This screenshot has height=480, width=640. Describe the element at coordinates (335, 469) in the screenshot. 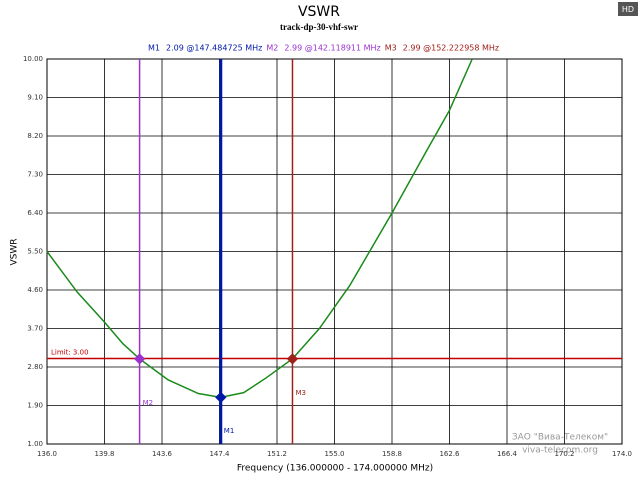

I see `x-axis-label: Frequency (136.000000 - 174.000000 MHz)` at that location.